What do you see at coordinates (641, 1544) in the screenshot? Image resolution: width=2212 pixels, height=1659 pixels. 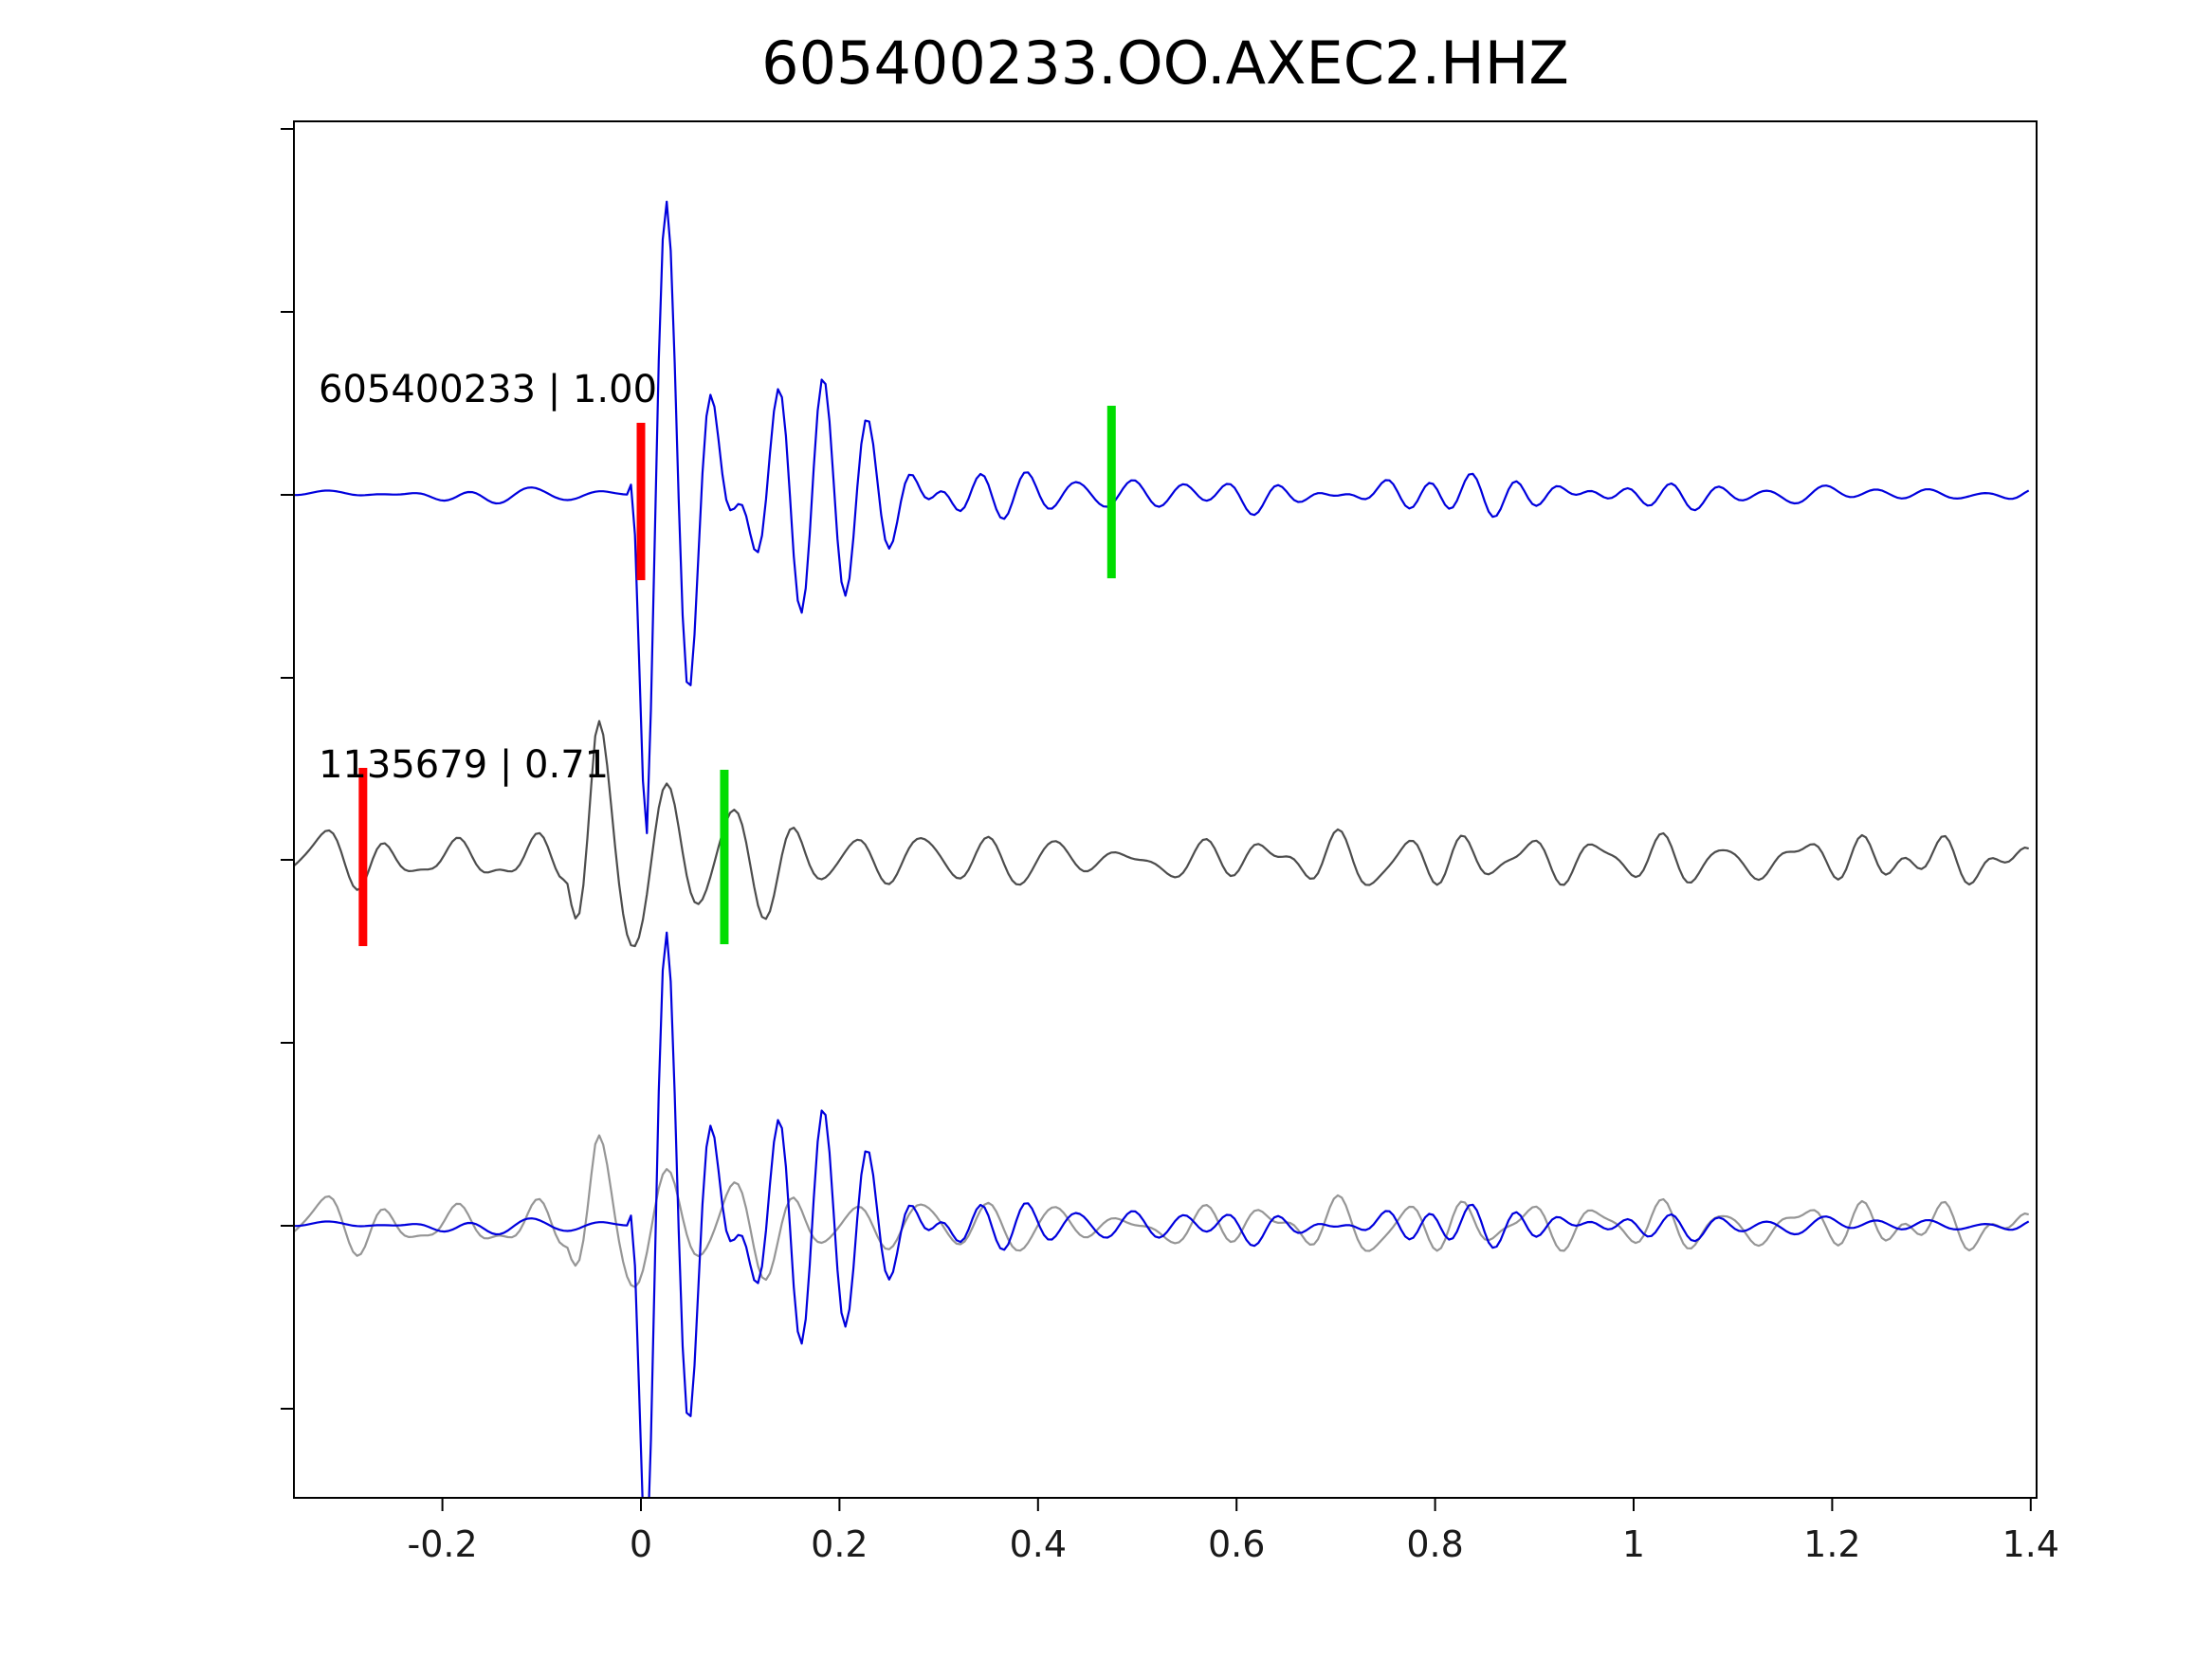 I see `x-tick-label: 0` at bounding box center [641, 1544].